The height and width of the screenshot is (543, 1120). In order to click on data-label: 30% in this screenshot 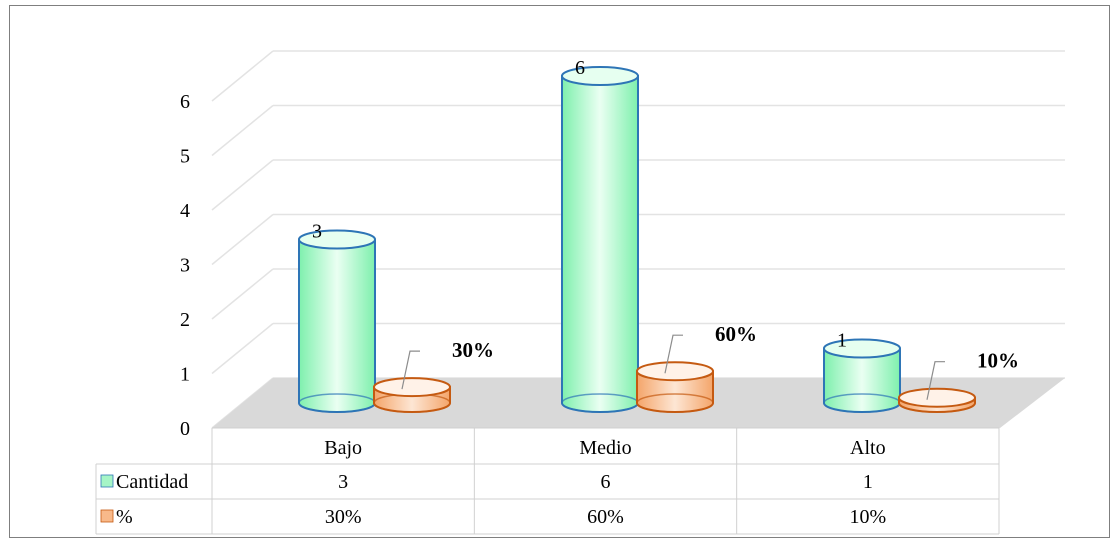, I will do `click(473, 350)`.